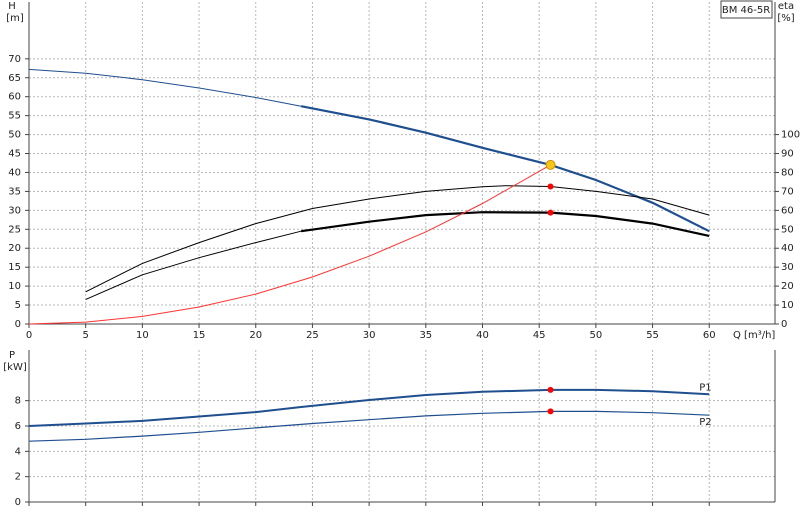 Image resolution: width=800 pixels, height=520 pixels. I want to click on y2-tick-label: 40, so click(787, 248).